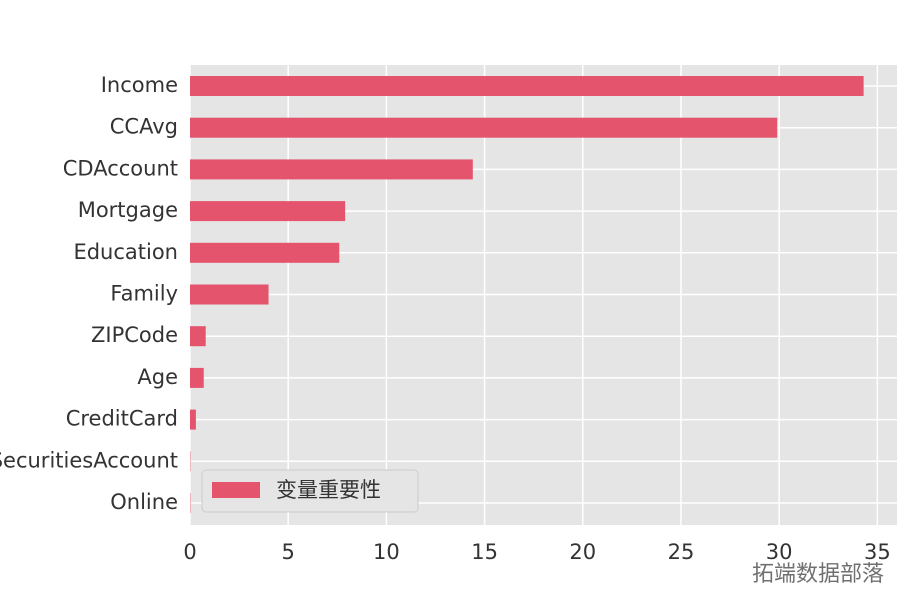  What do you see at coordinates (139, 85) in the screenshot?
I see `y-tick-label: Income` at bounding box center [139, 85].